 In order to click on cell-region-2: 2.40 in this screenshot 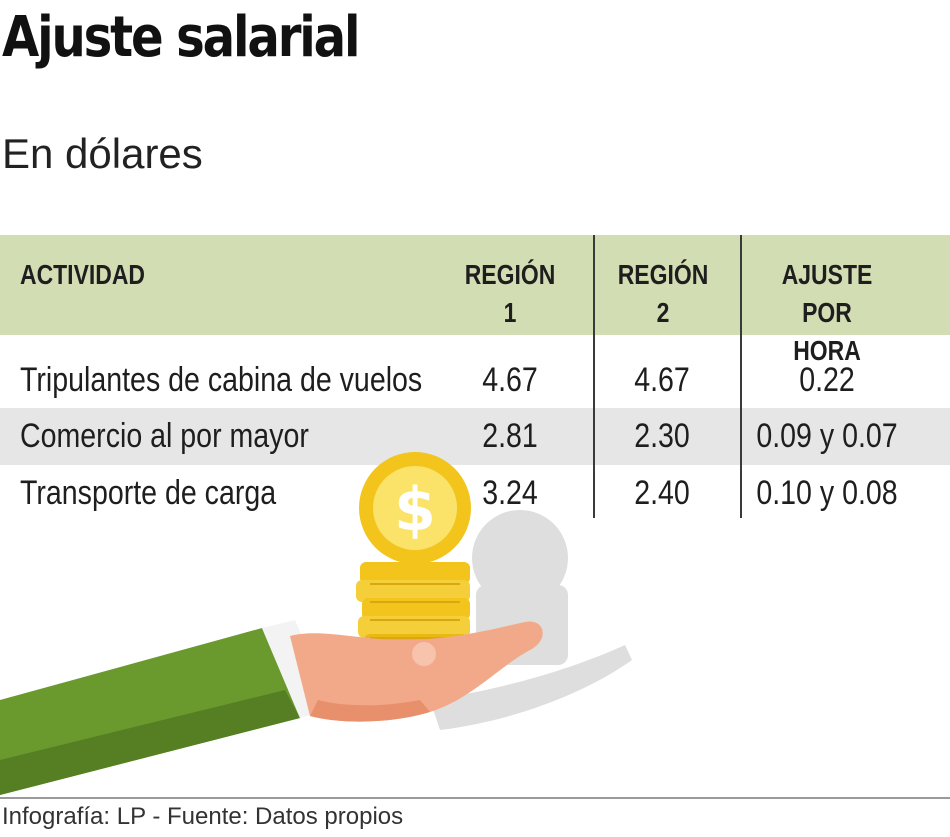, I will do `click(662, 493)`.